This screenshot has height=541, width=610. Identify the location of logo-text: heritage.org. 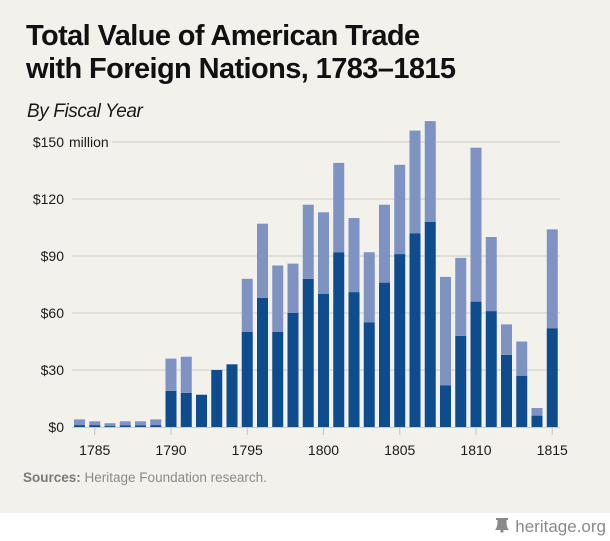
(560, 526).